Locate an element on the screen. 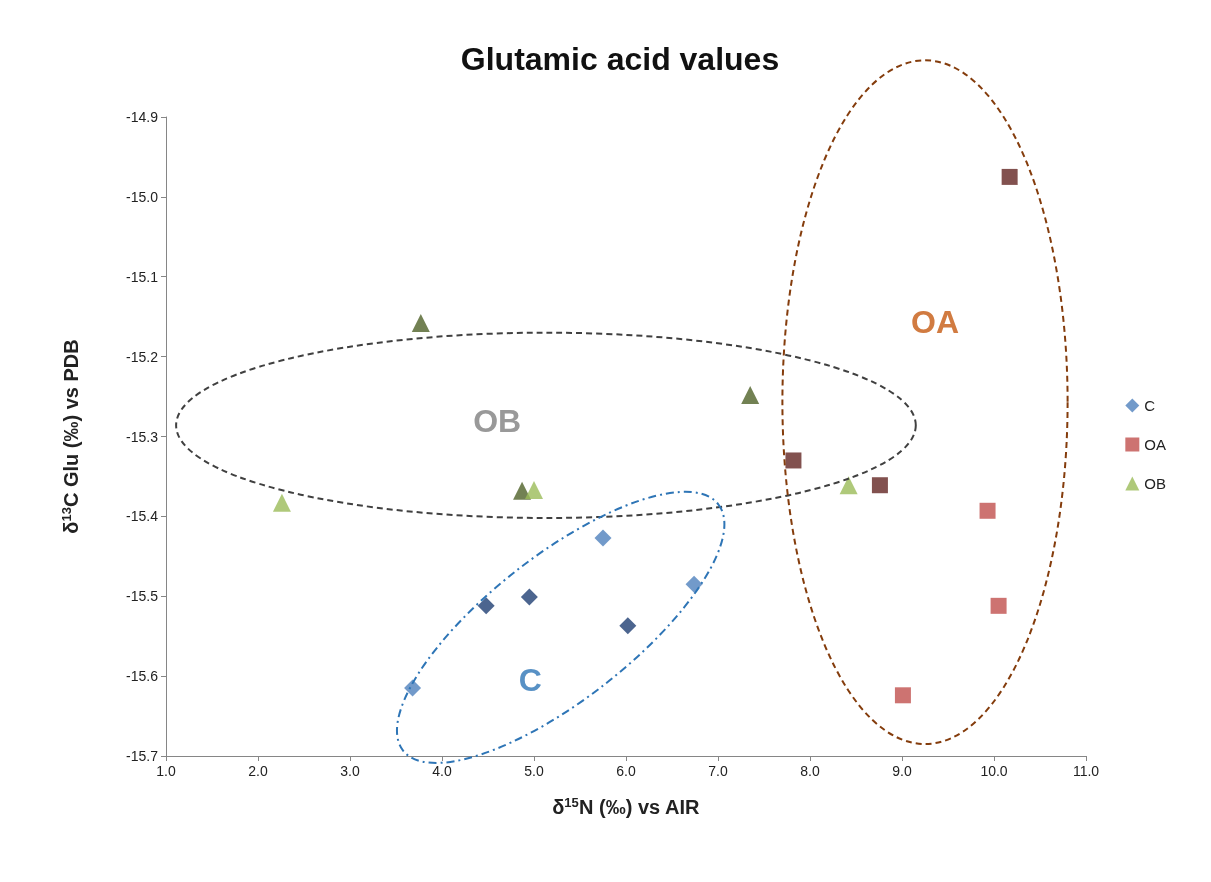 This screenshot has height=882, width=1211. chart-title: Glutamic acid values is located at coordinates (620, 59).